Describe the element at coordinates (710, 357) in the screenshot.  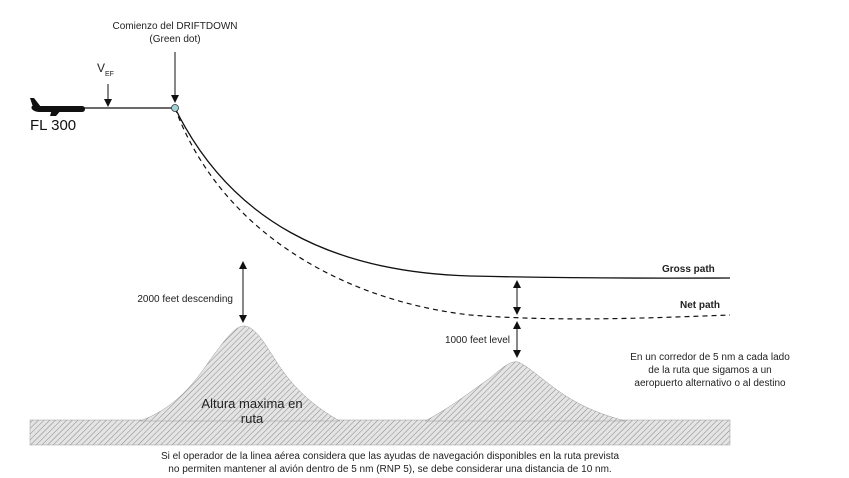
I see `corridor-note: En un corredor de 5 nm a cada lado` at that location.